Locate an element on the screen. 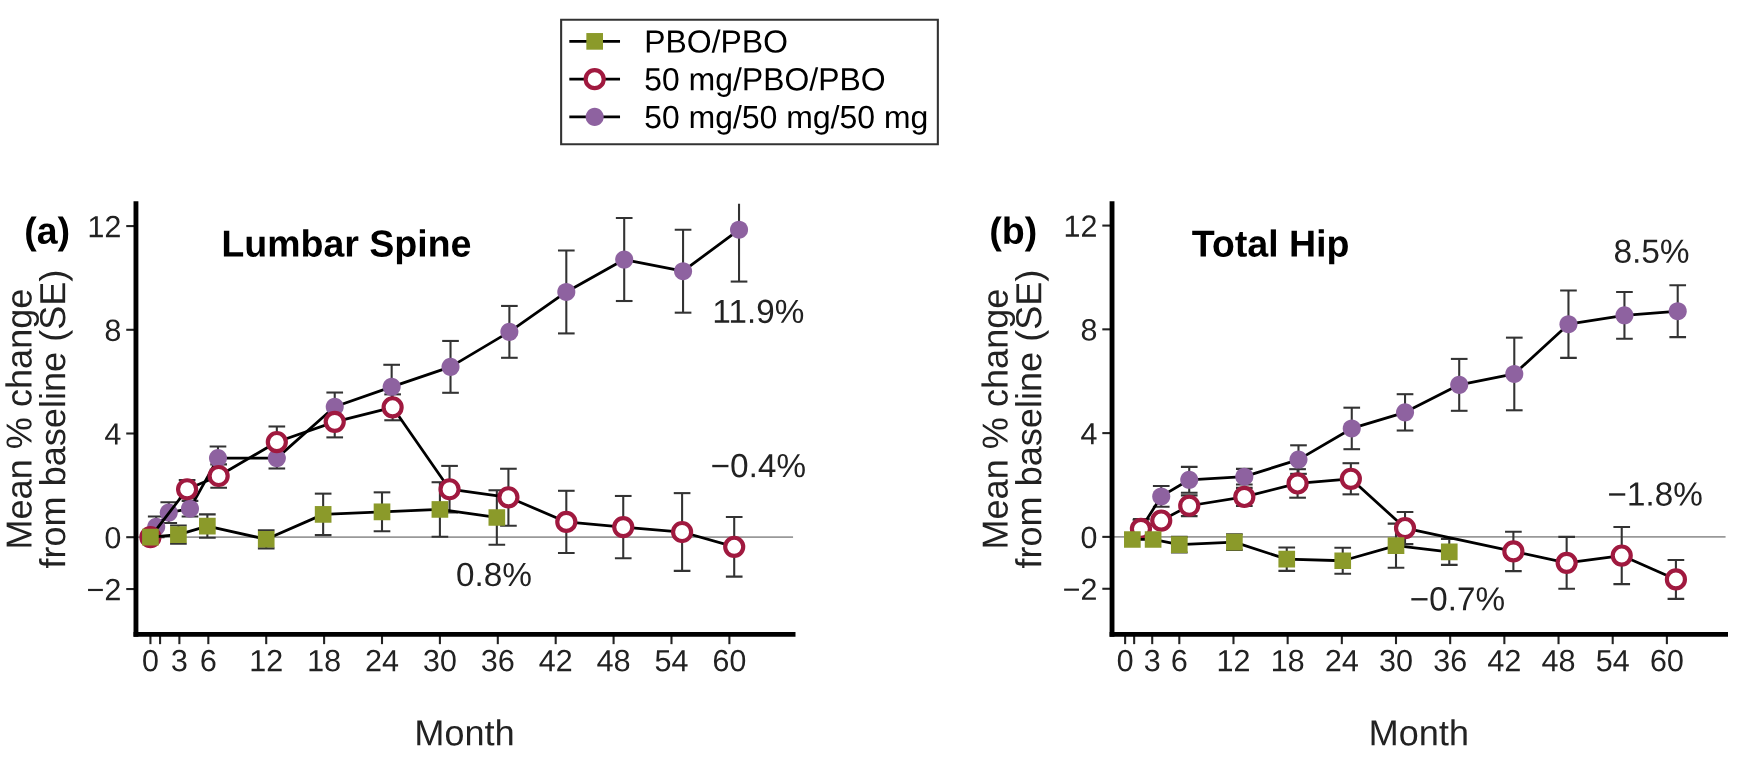  legend-label: PBO/PBO is located at coordinates (716, 41).